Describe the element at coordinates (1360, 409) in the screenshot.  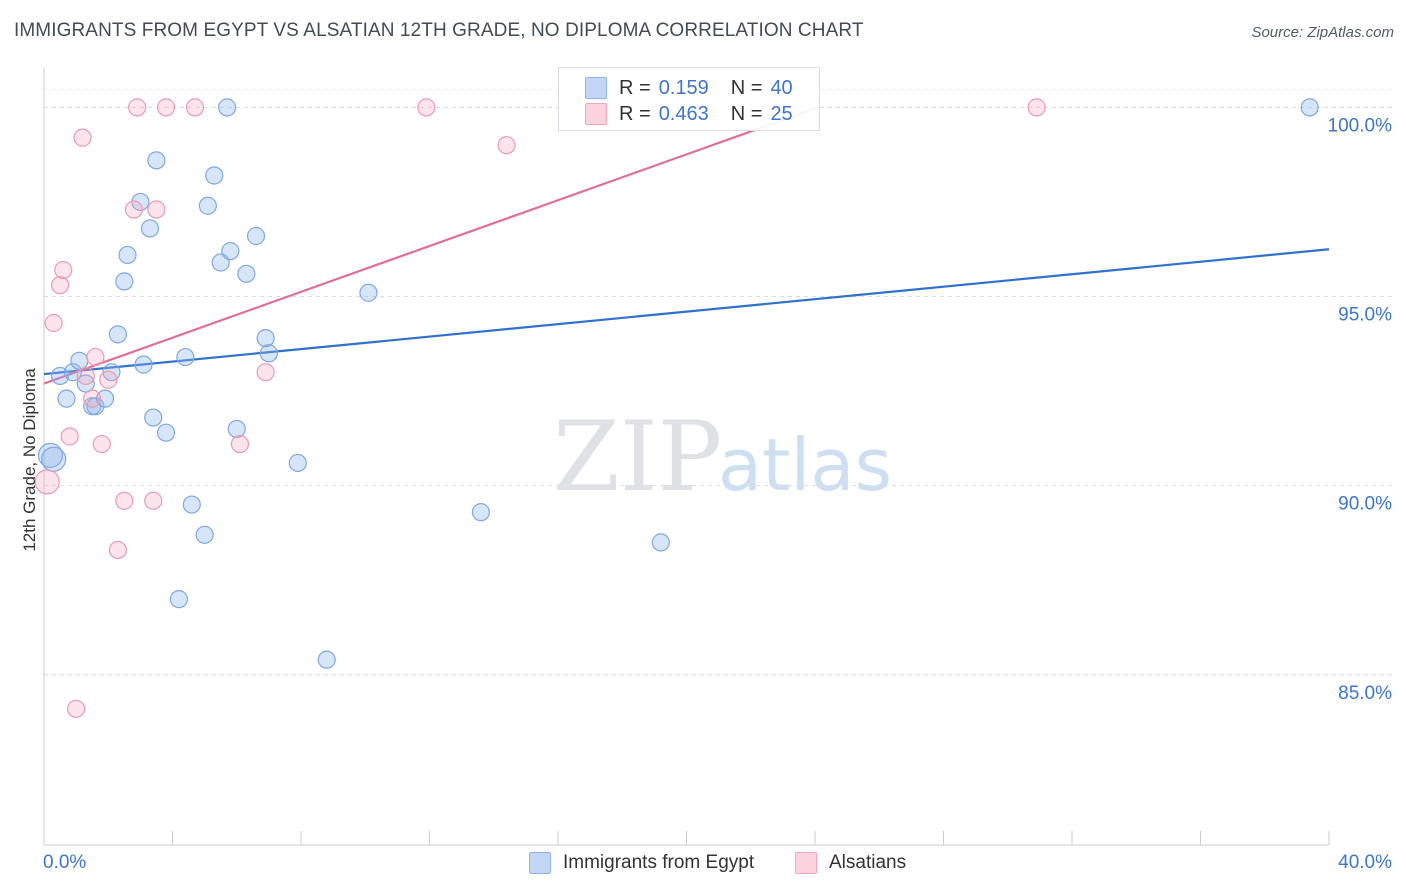
I see `y-tick-labels: 85.0% 90.0% 95.0% 100.0%` at that location.